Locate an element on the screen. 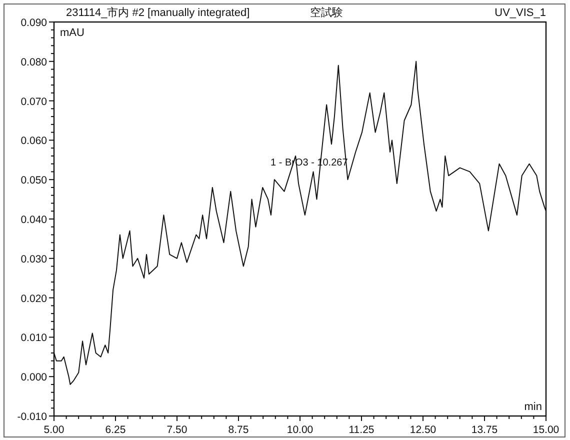 The height and width of the screenshot is (440, 570). y-tick-label: 0.020 is located at coordinates (34, 298).